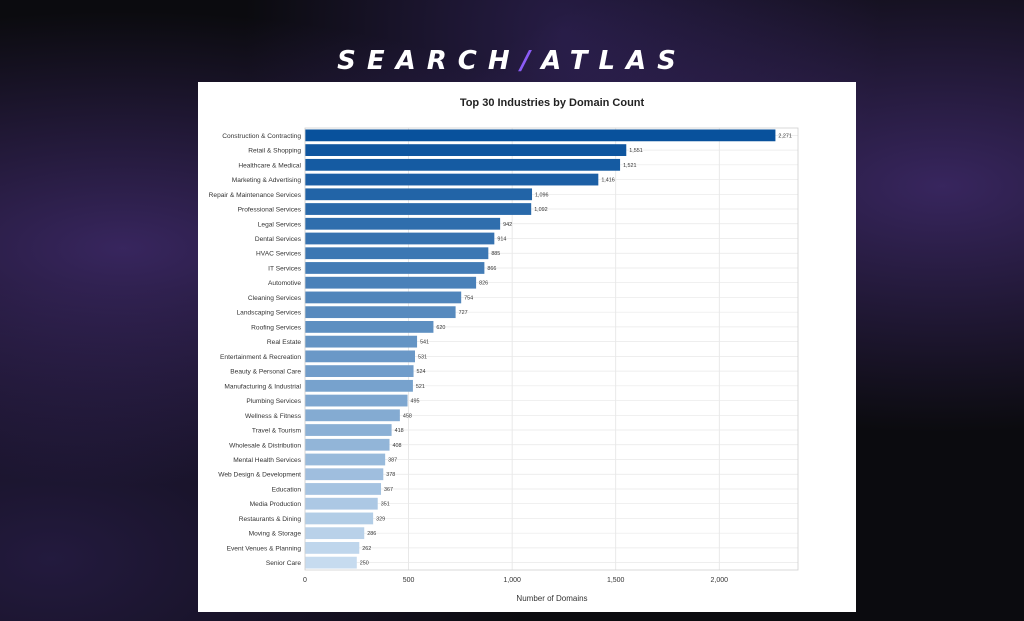  I want to click on value-label: 531, so click(422, 357).